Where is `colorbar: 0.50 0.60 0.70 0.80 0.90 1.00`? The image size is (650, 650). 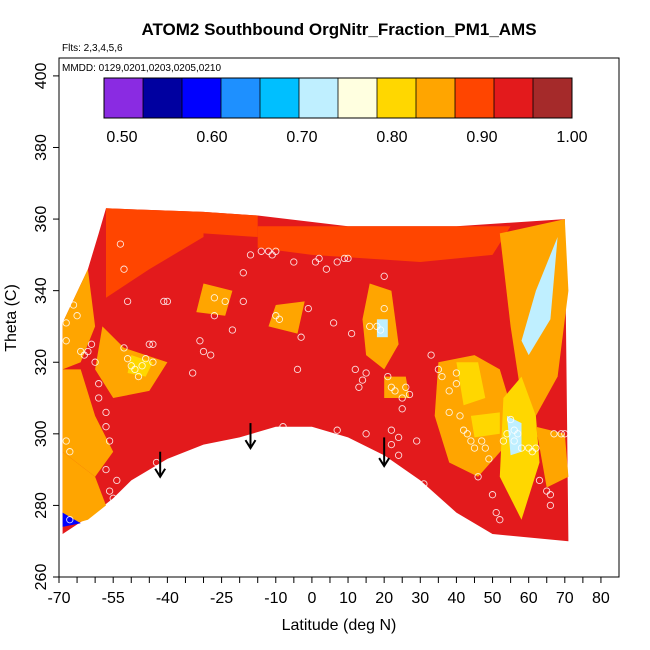
colorbar: 0.50 0.60 0.70 0.80 0.90 1.00 is located at coordinates (345, 111).